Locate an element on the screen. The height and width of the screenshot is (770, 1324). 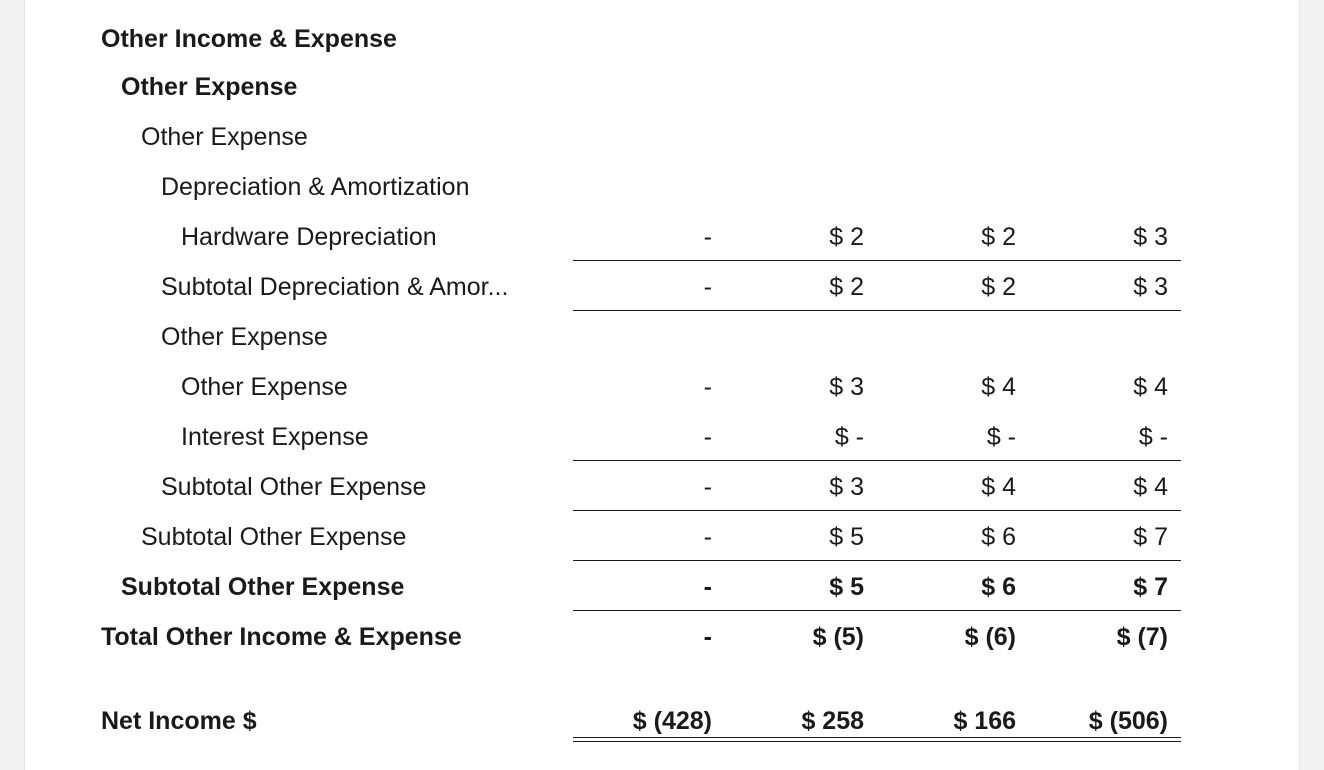
value-cell: $ (5) is located at coordinates (838, 637).